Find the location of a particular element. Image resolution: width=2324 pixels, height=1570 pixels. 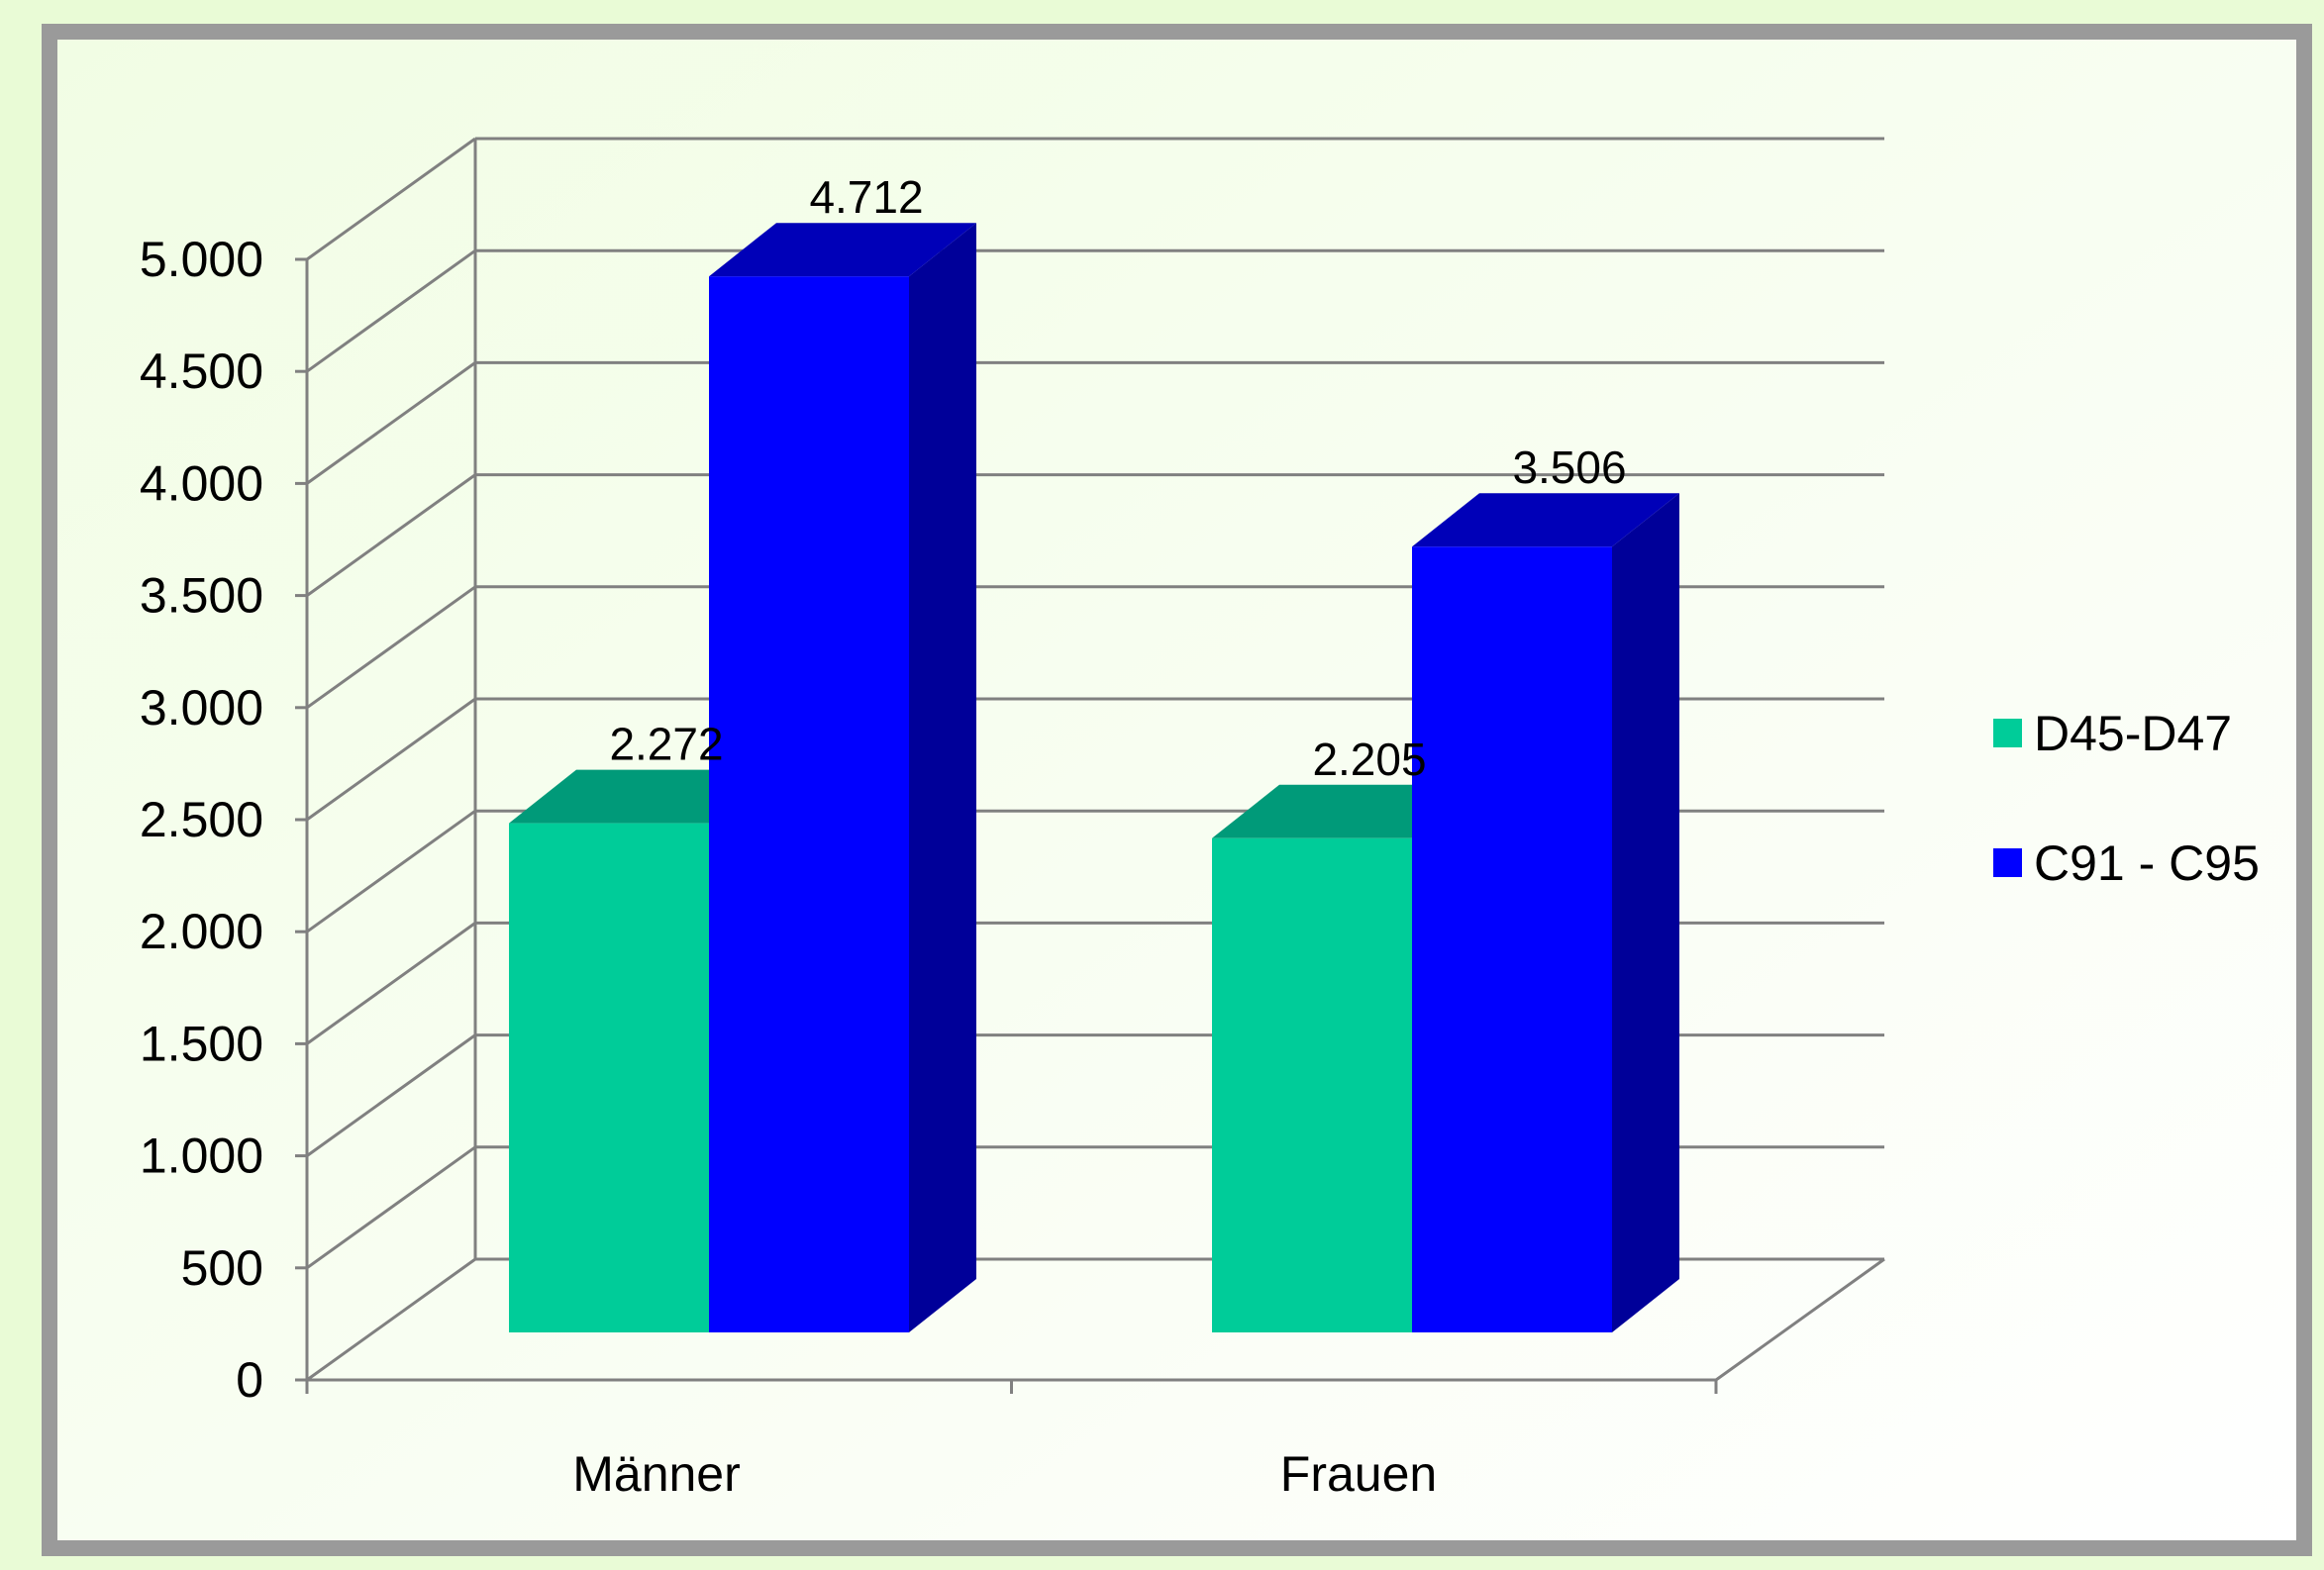

x-axis-category-labels: Männer Frauen is located at coordinates (1004, 1474).